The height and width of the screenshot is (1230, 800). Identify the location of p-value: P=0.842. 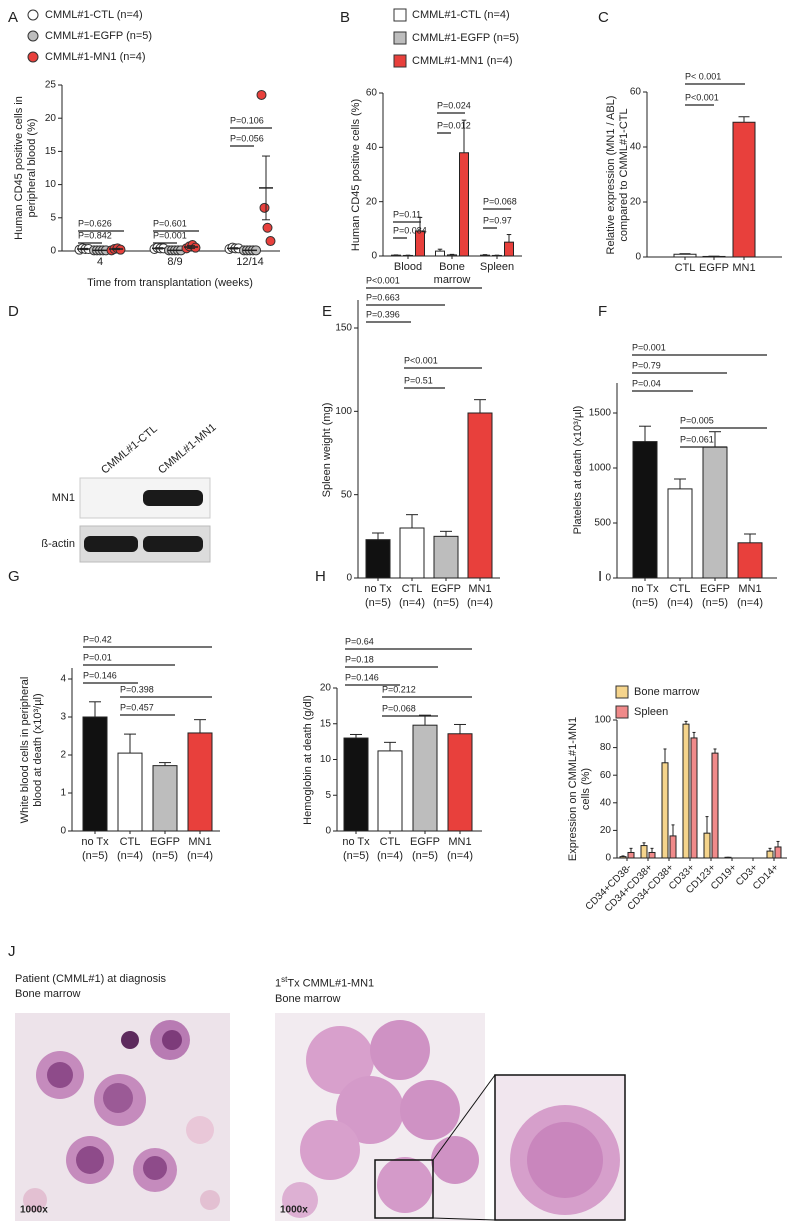
(95, 235).